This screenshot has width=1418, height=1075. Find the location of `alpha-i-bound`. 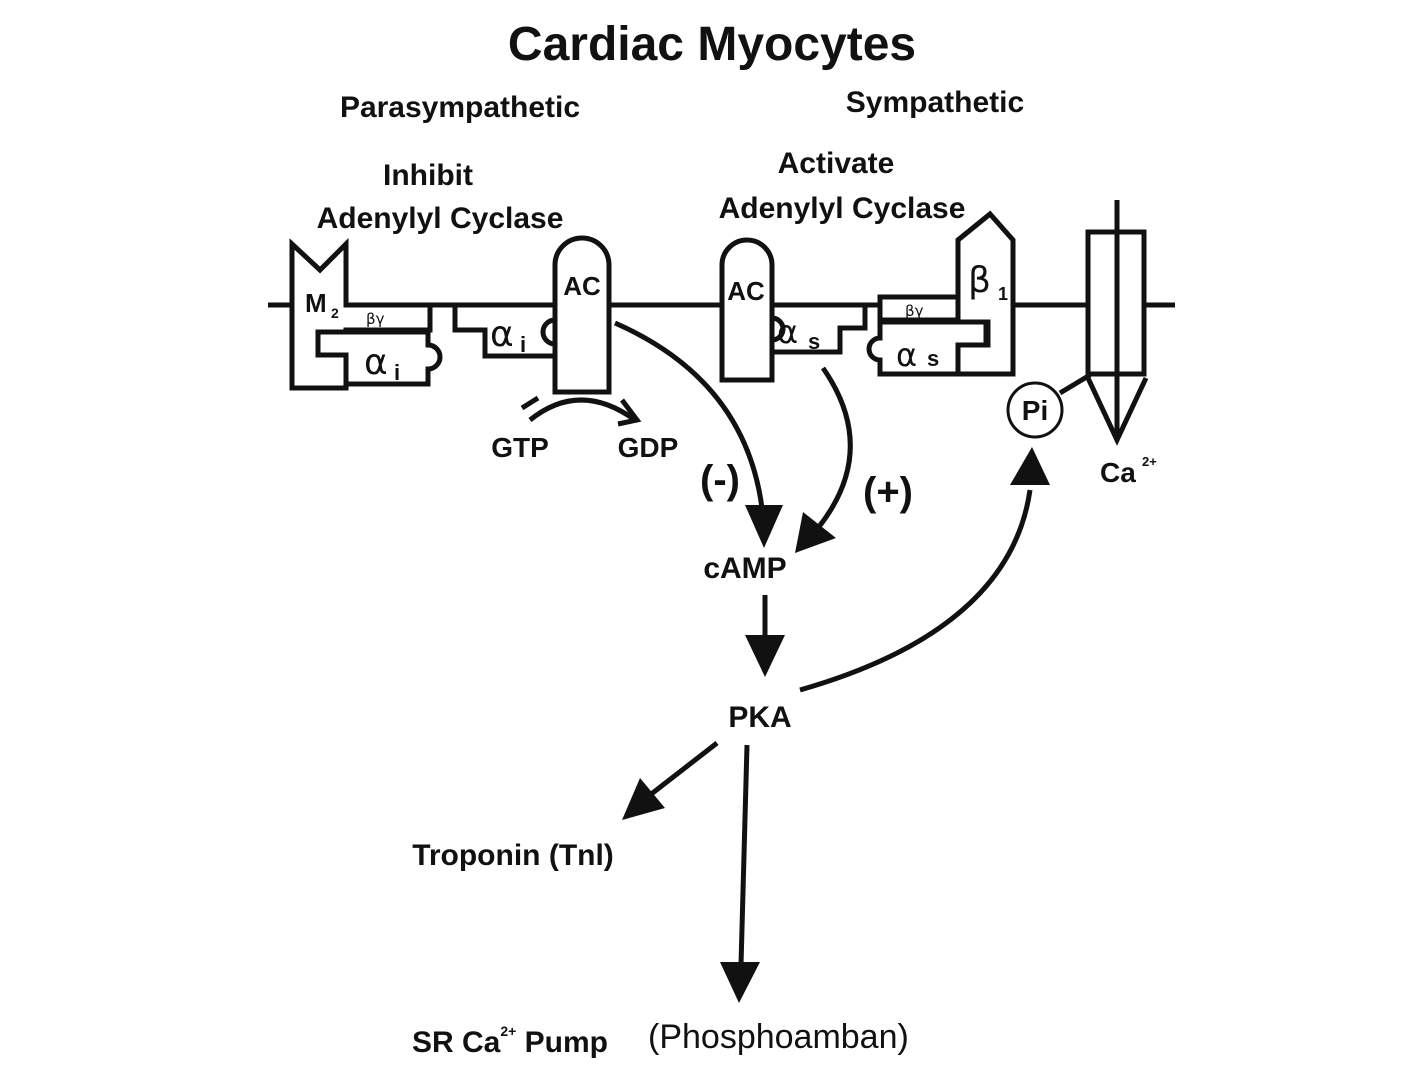

alpha-i-bound is located at coordinates (379, 358).